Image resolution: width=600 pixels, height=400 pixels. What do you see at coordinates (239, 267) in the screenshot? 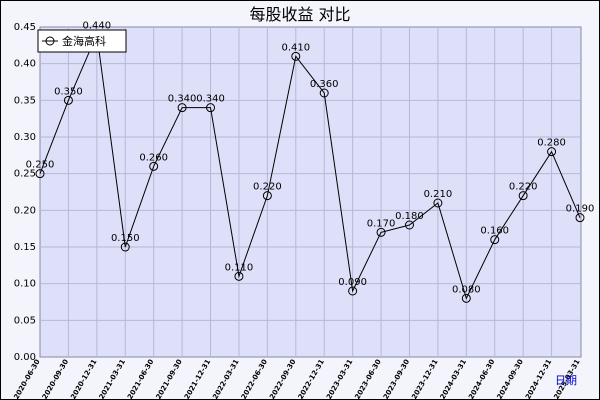
I see `data-label: 0.110` at bounding box center [239, 267].